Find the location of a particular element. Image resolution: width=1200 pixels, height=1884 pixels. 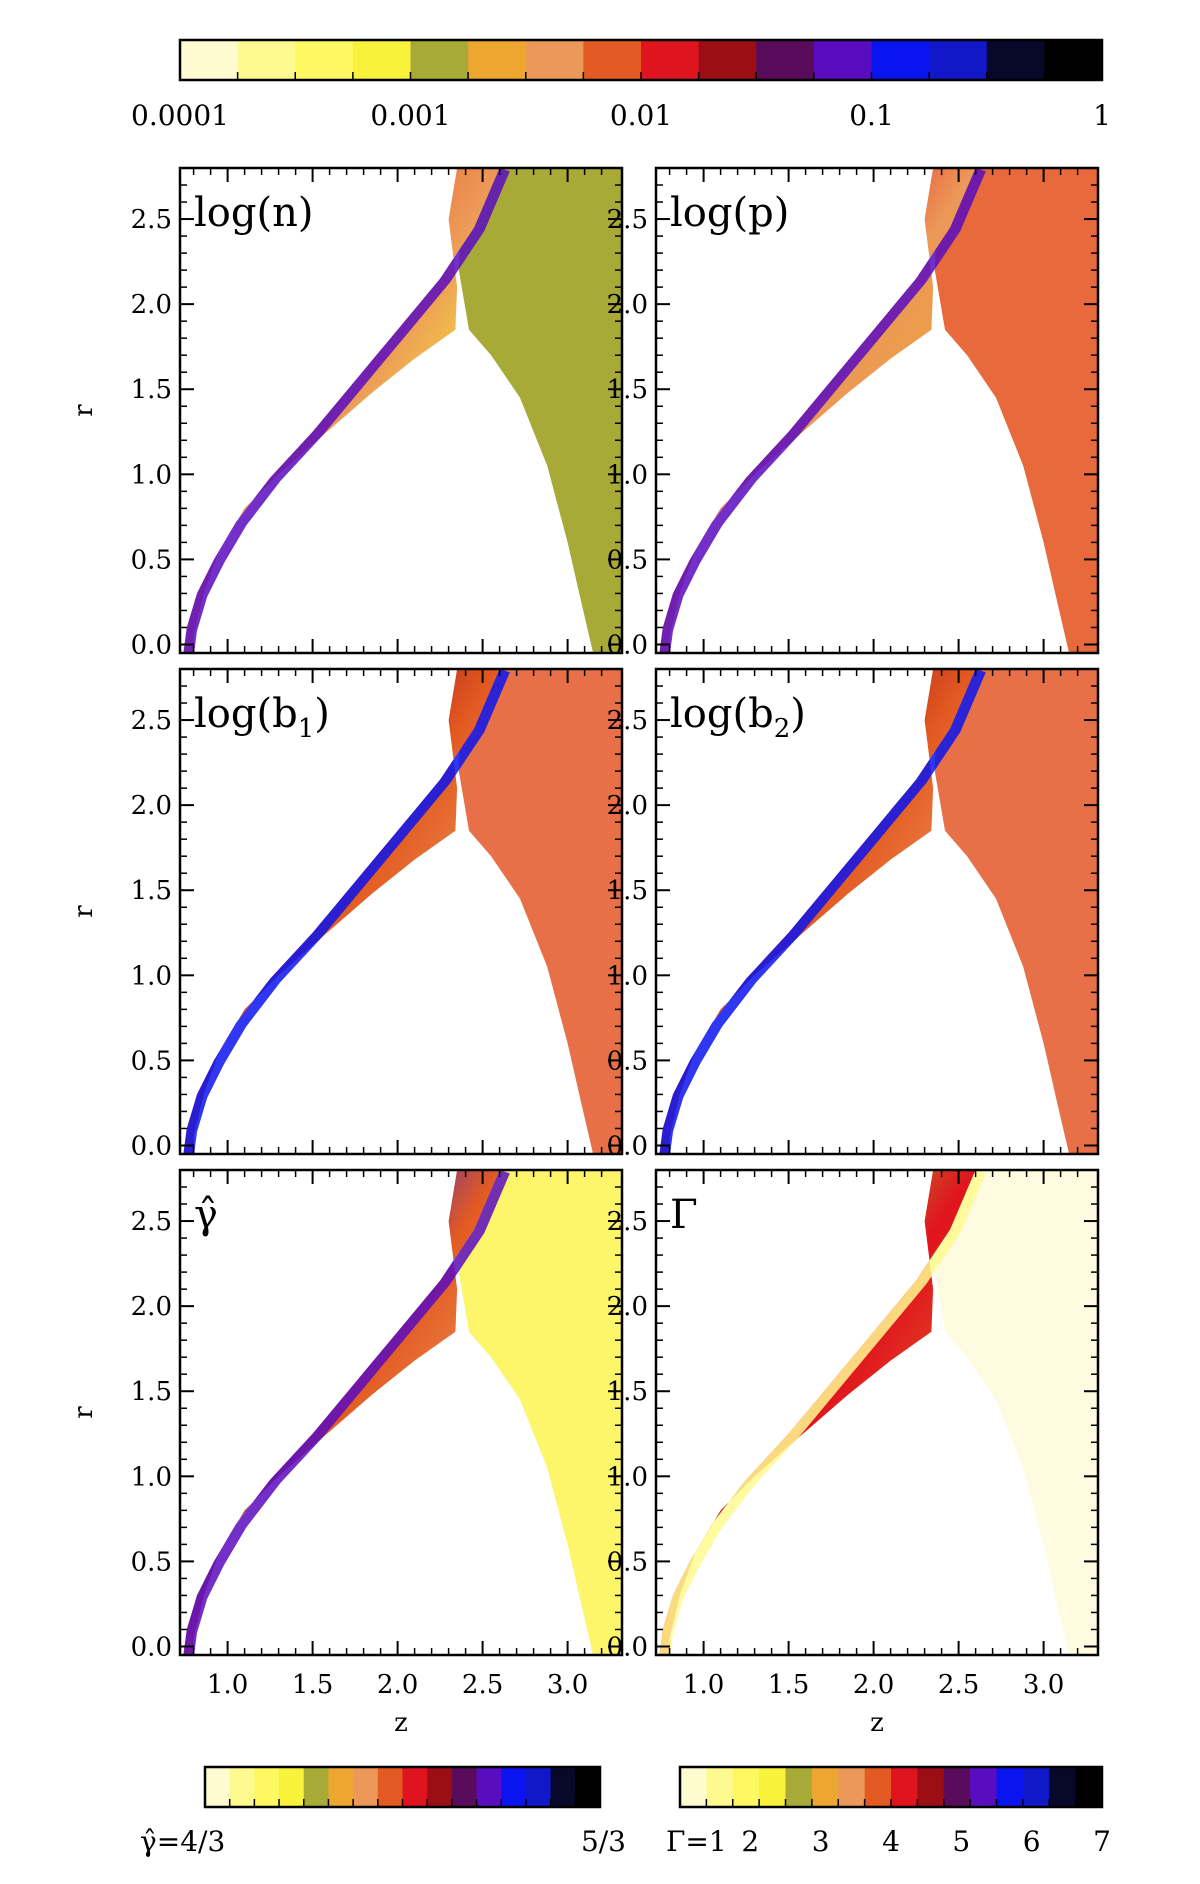

panel-label: Γ is located at coordinates (684, 1215).